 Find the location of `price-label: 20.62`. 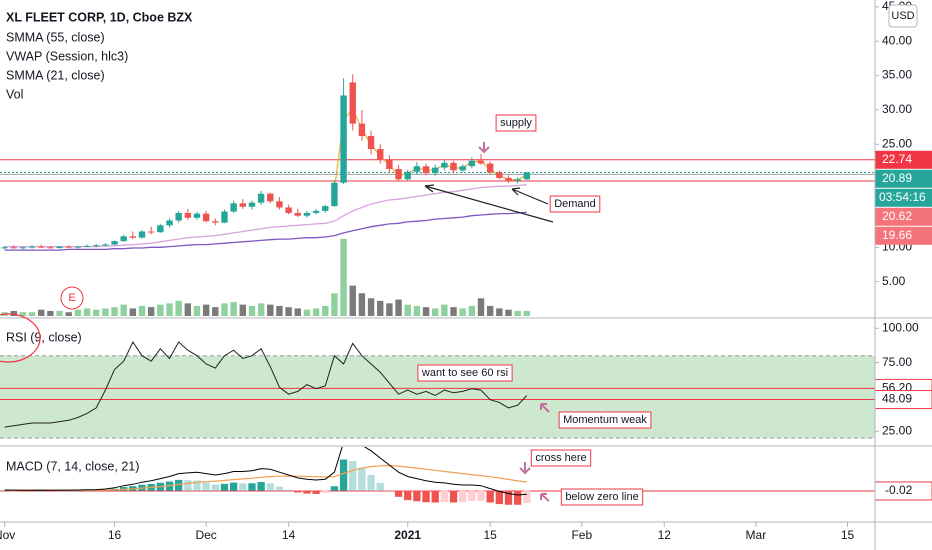

price-label: 20.62 is located at coordinates (897, 216).